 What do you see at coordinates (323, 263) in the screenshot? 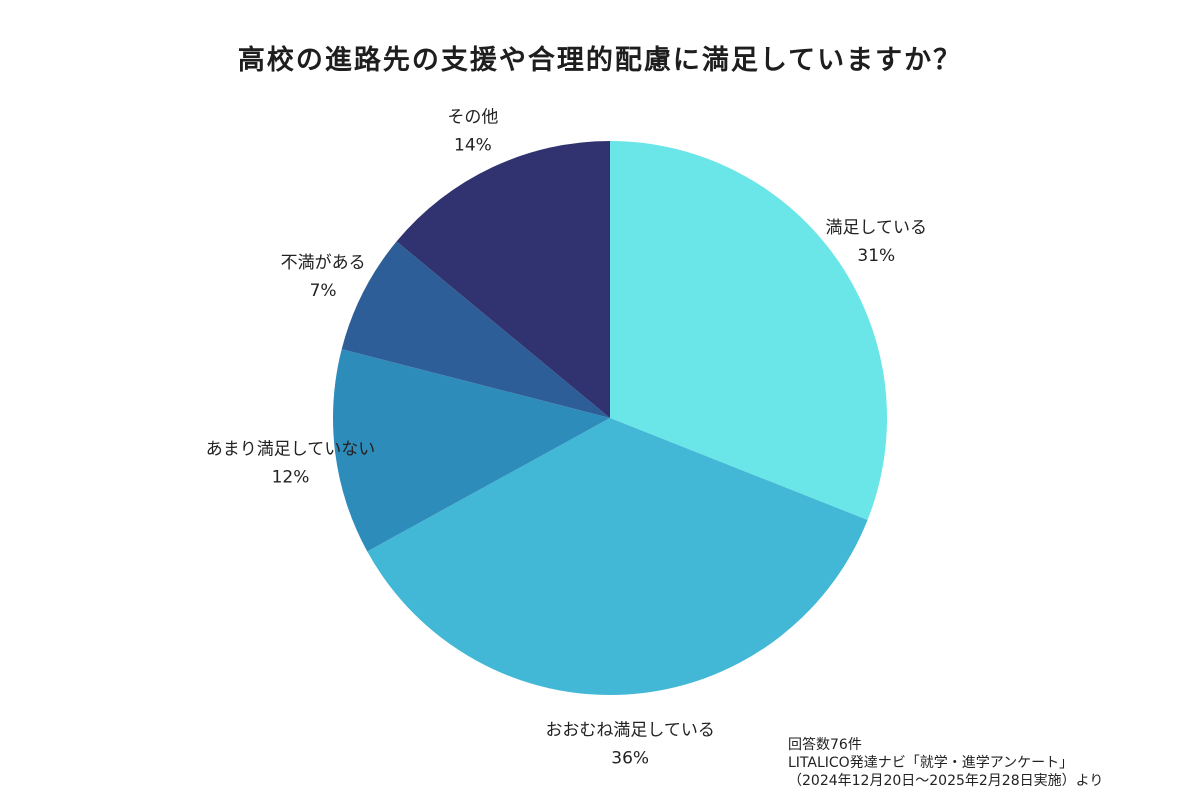
I see `slice-category-label: 不満がある` at bounding box center [323, 263].